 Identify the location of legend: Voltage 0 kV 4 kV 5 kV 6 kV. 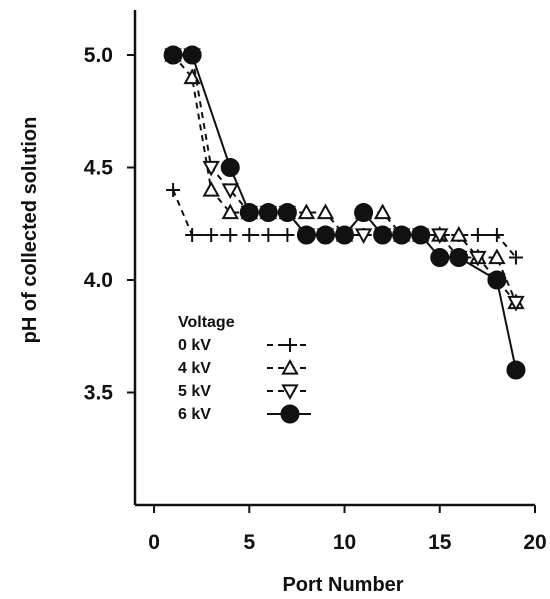
(244, 369).